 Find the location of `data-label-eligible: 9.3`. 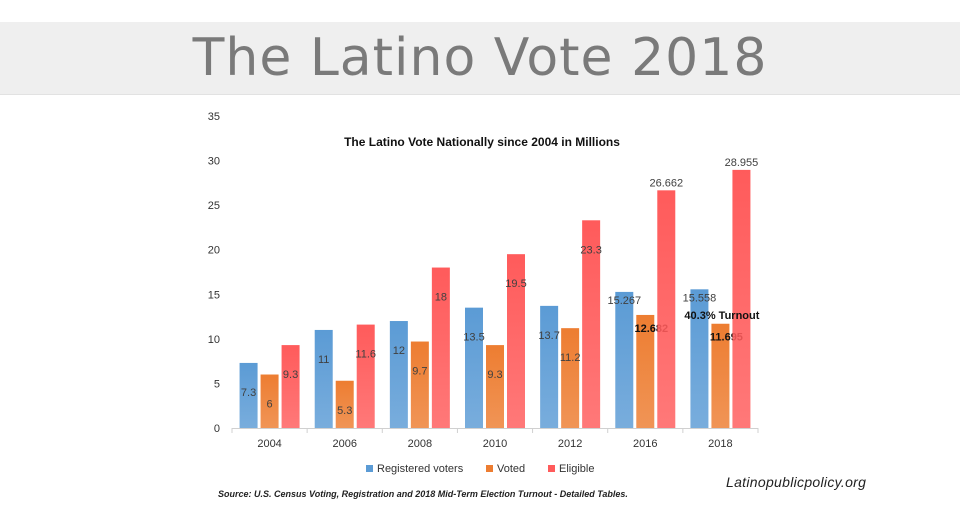

data-label-eligible: 9.3 is located at coordinates (290, 375).